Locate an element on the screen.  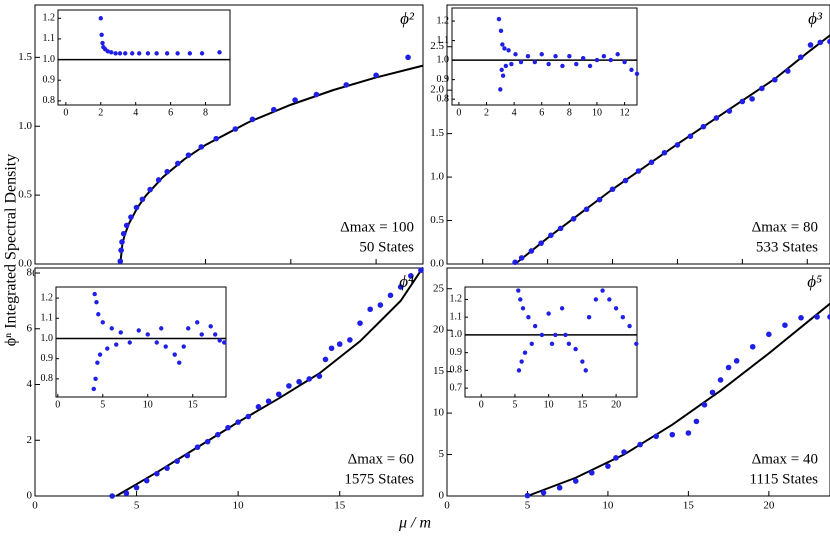
x-tick-label: 0 is located at coordinates (447, 506).